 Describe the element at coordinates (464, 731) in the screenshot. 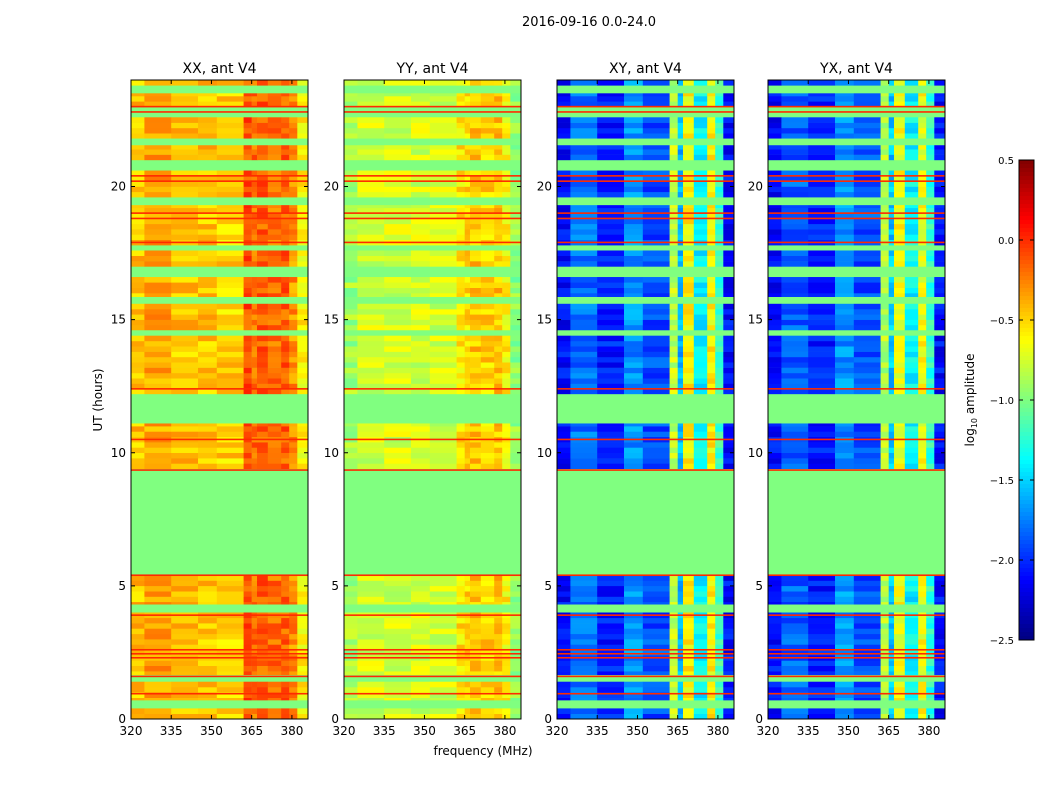

I see `x-tick-label: 365` at that location.